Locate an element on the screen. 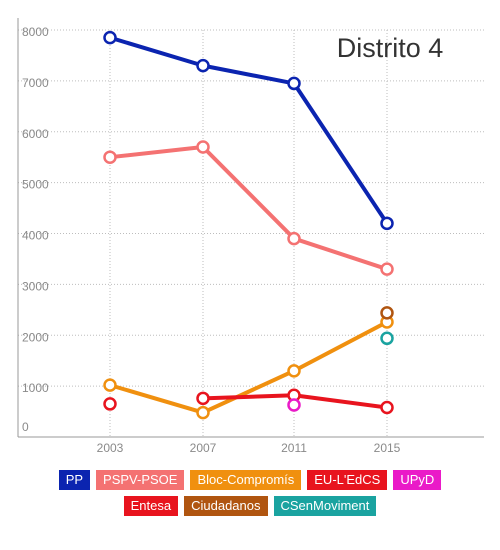 The width and height of the screenshot is (500, 550). series-entesa is located at coordinates (110, 404).